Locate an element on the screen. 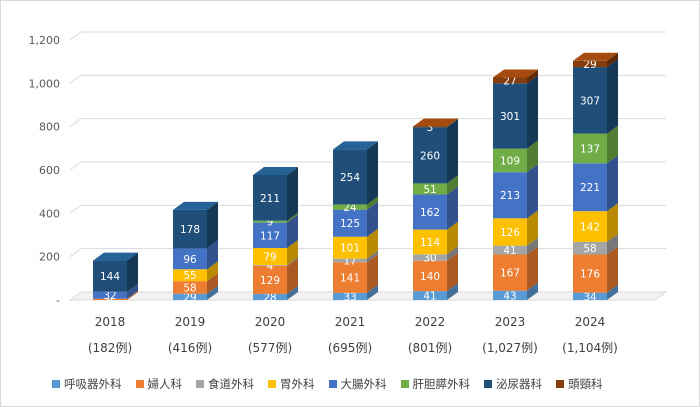 The width and height of the screenshot is (700, 407). data-label: 4 is located at coordinates (270, 267).